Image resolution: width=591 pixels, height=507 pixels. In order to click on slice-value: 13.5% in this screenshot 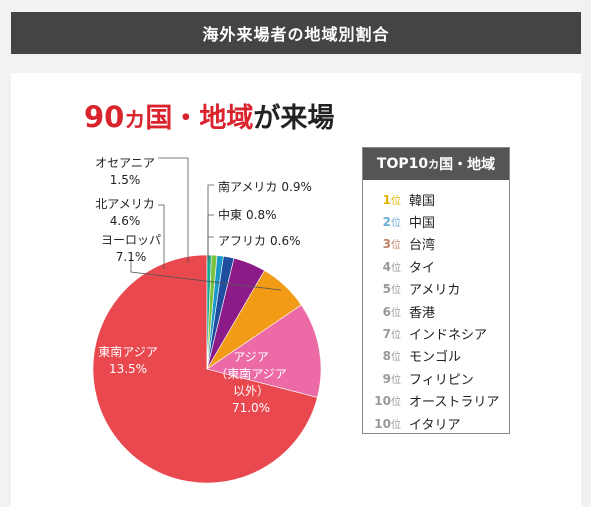, I will do `click(128, 369)`.